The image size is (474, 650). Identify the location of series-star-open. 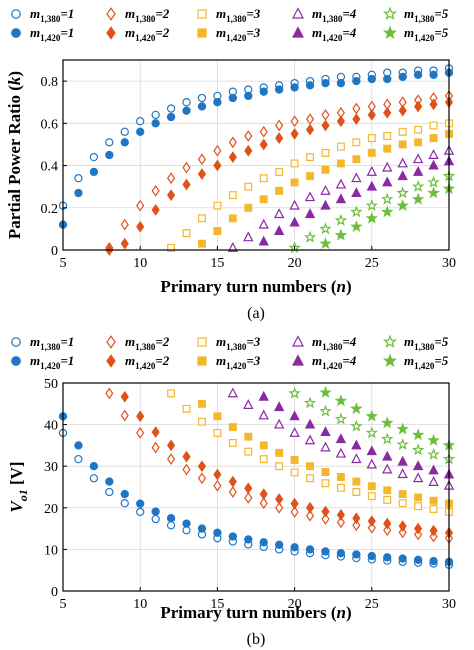
(372, 211).